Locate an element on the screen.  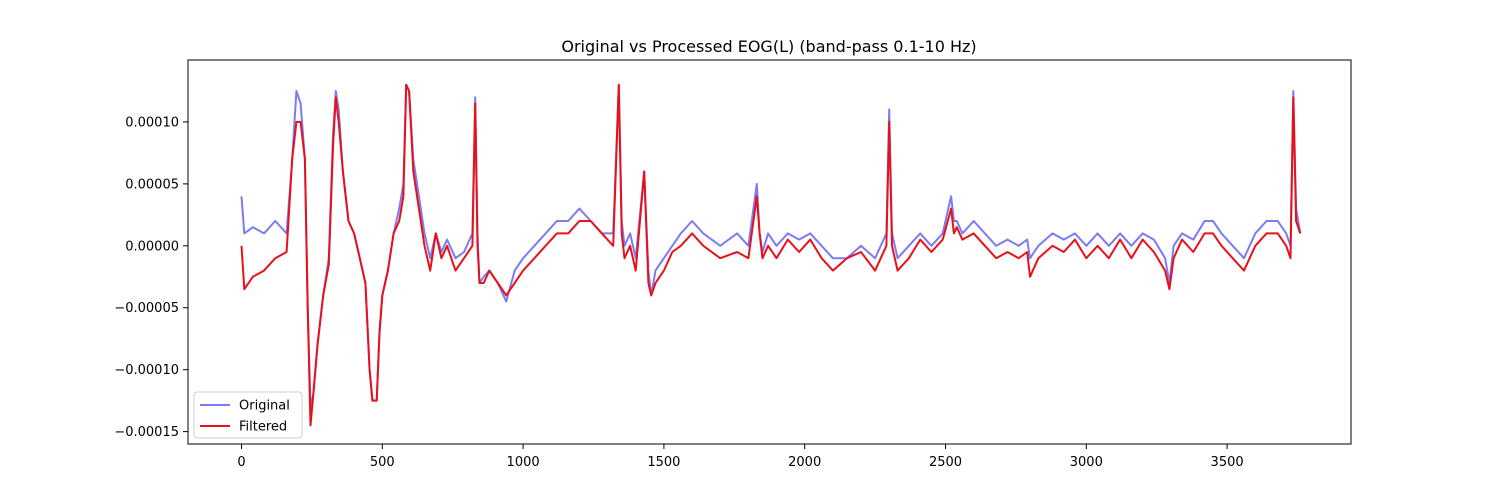
legend-label-original: Original is located at coordinates (264, 406).